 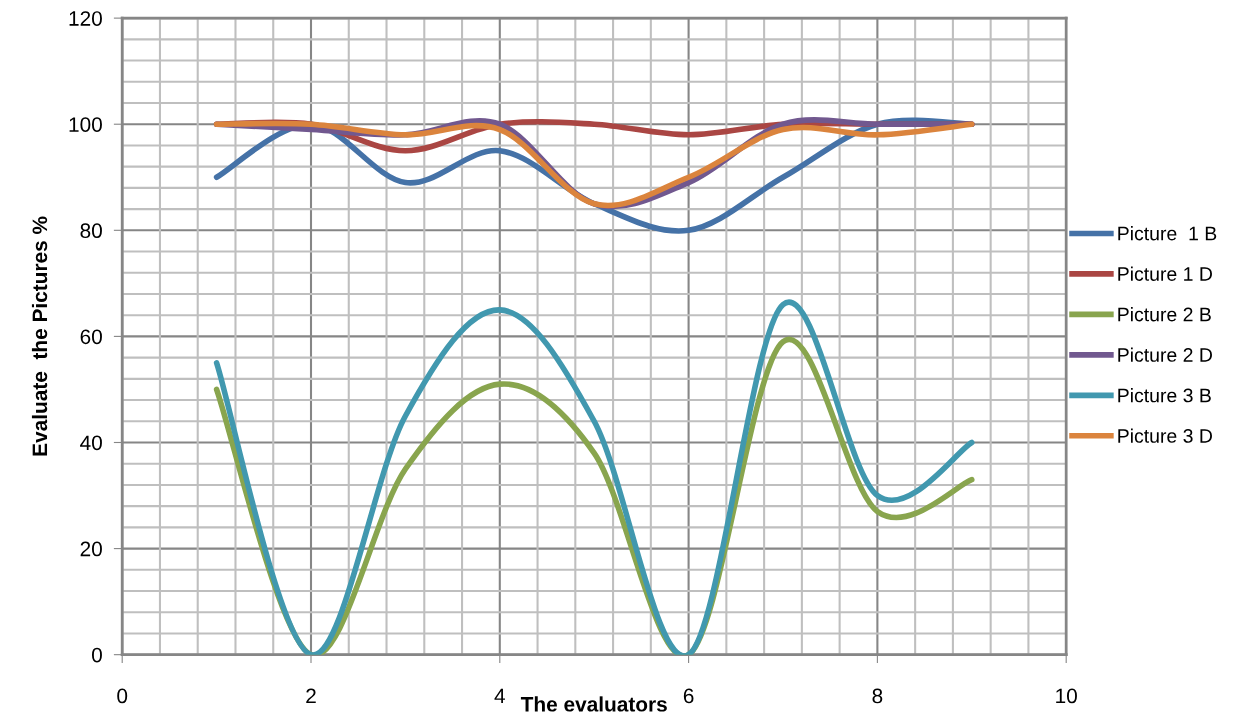 I want to click on x-tick-label: 6, so click(x=688, y=696).